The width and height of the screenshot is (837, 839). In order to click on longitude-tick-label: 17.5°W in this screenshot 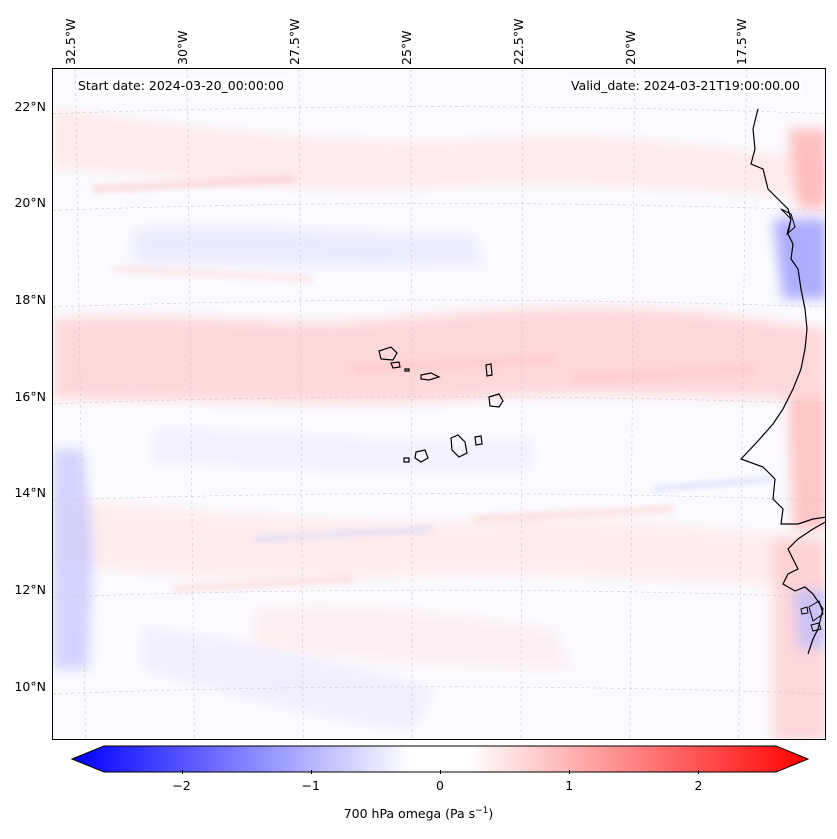, I will do `click(742, 41)`.